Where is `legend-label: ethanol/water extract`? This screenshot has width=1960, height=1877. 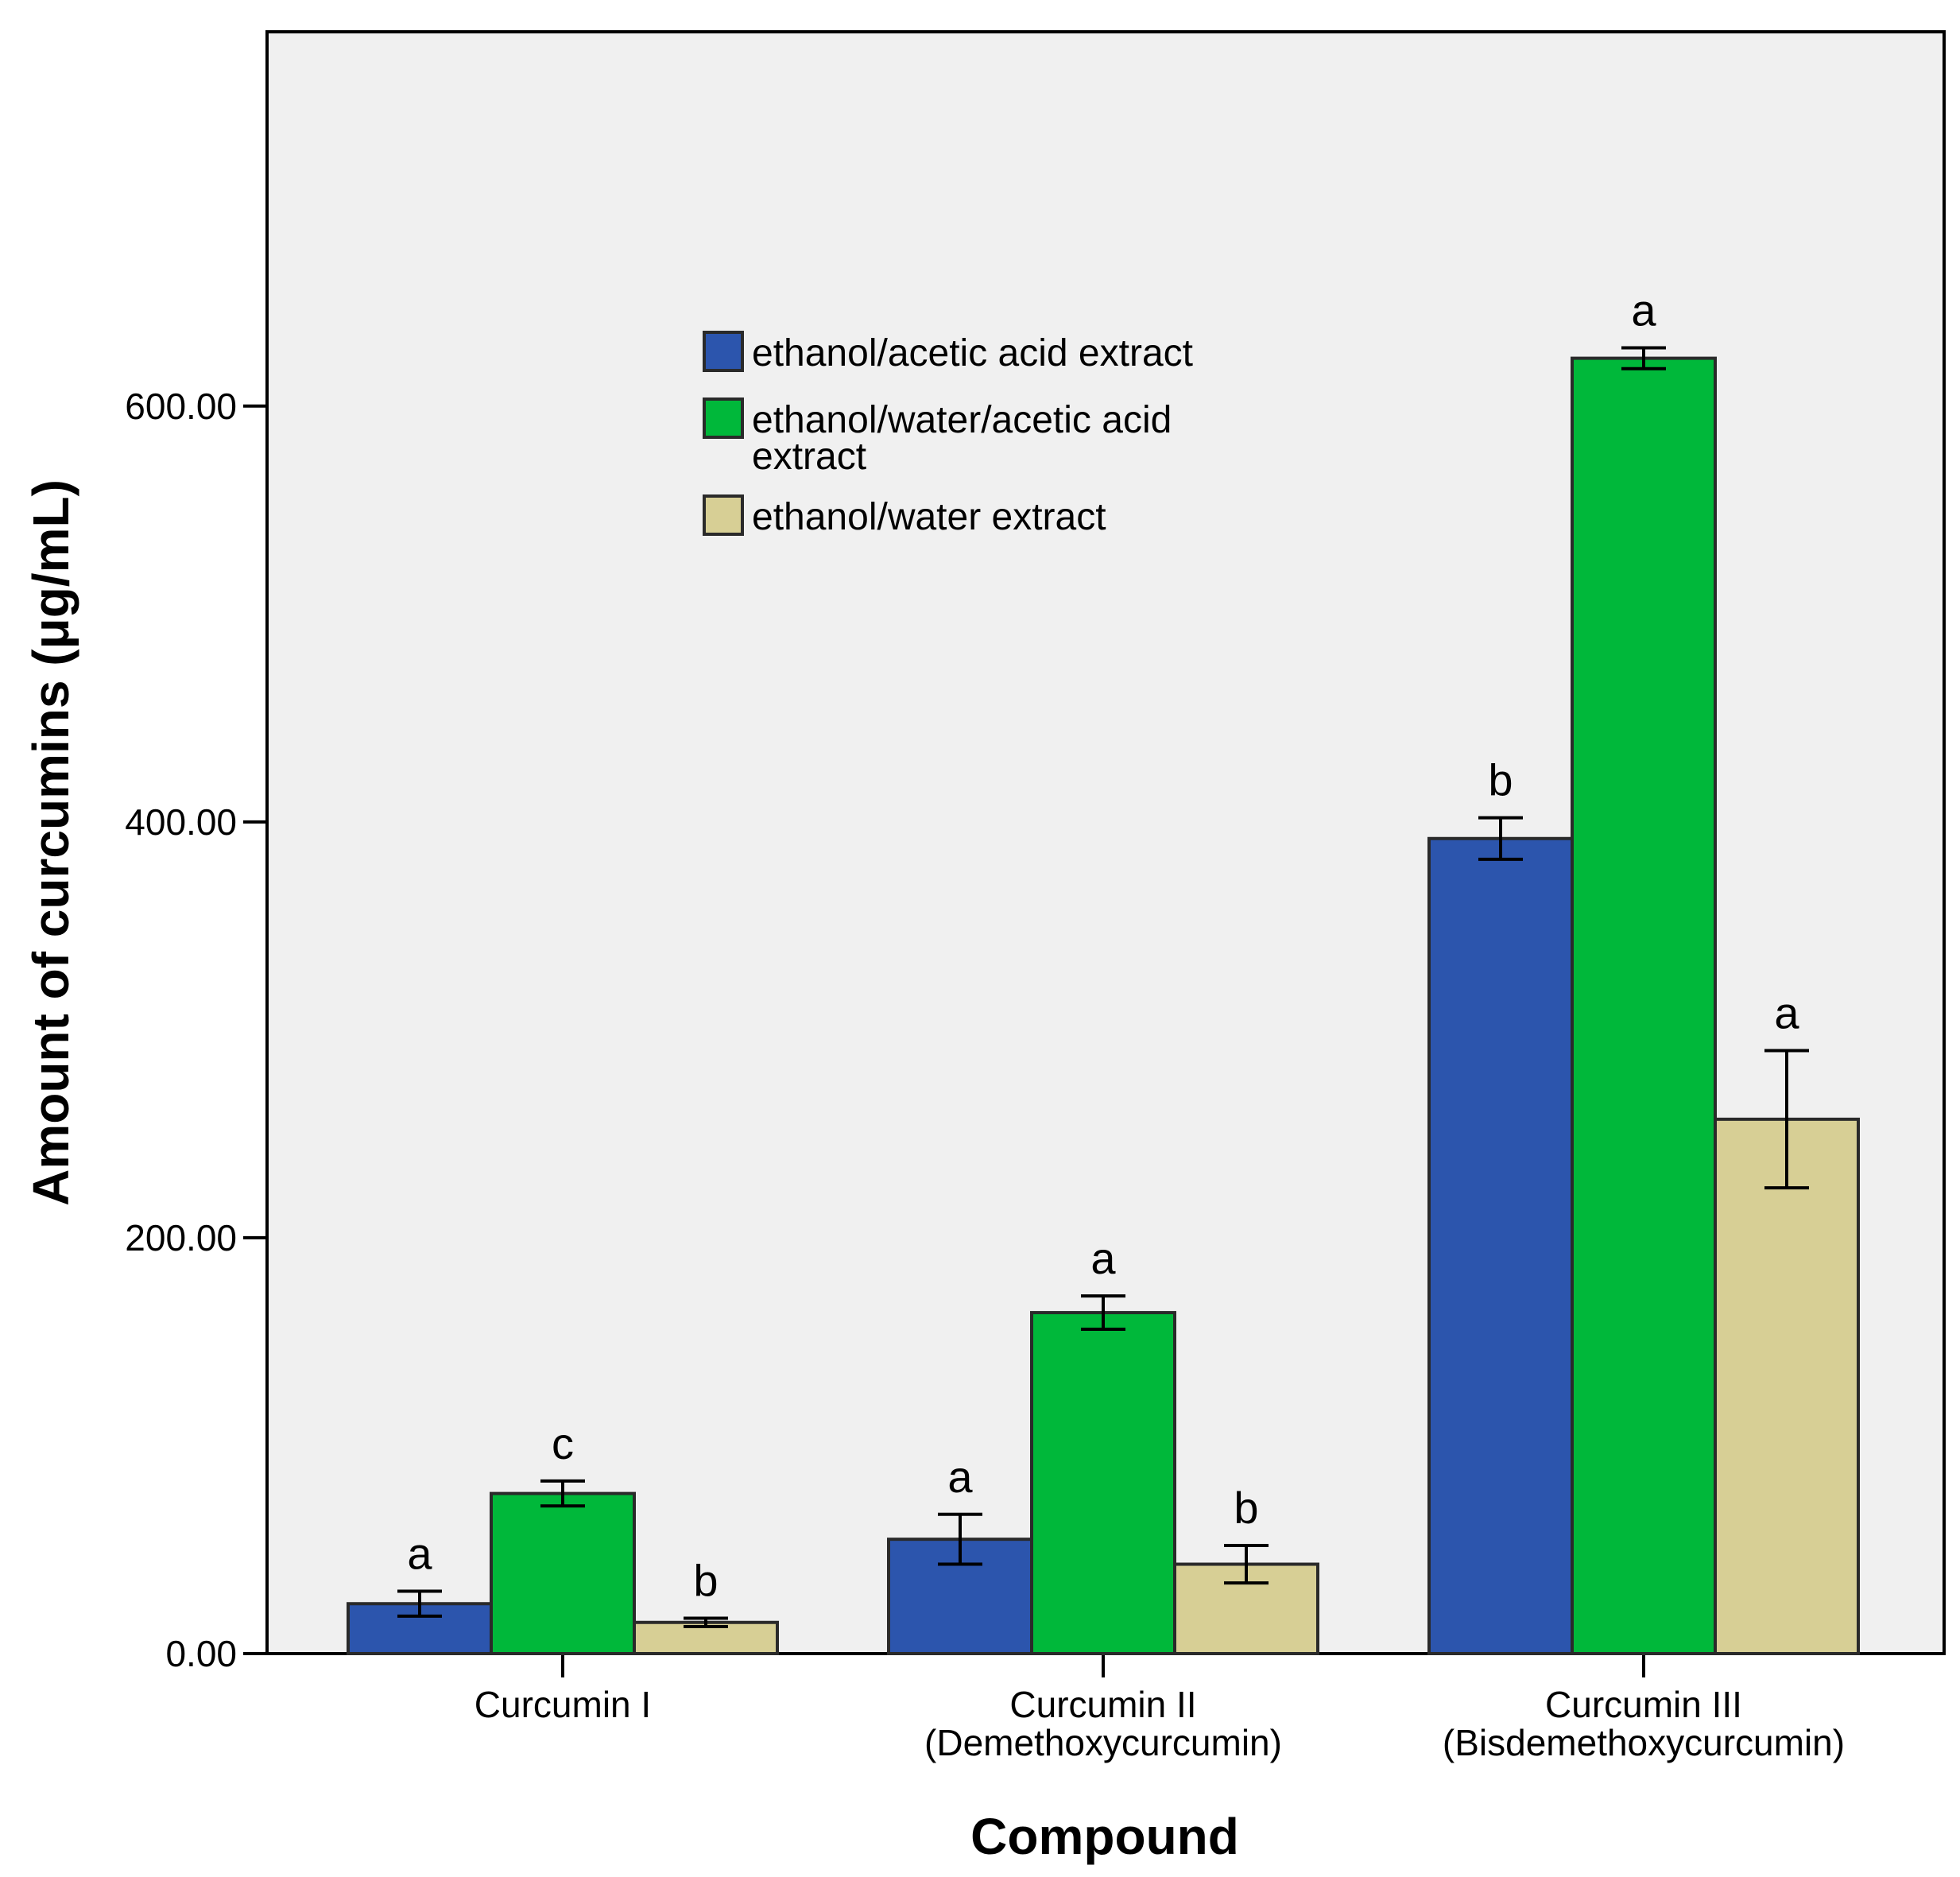
legend-label: ethanol/water extract is located at coordinates (929, 517).